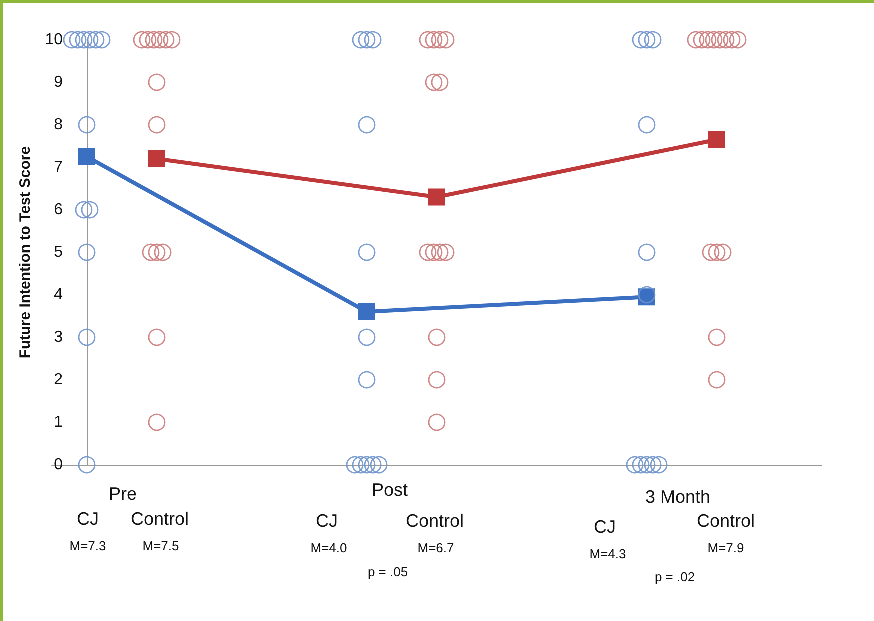  What do you see at coordinates (59, 380) in the screenshot?
I see `y-tick-label: 2` at bounding box center [59, 380].